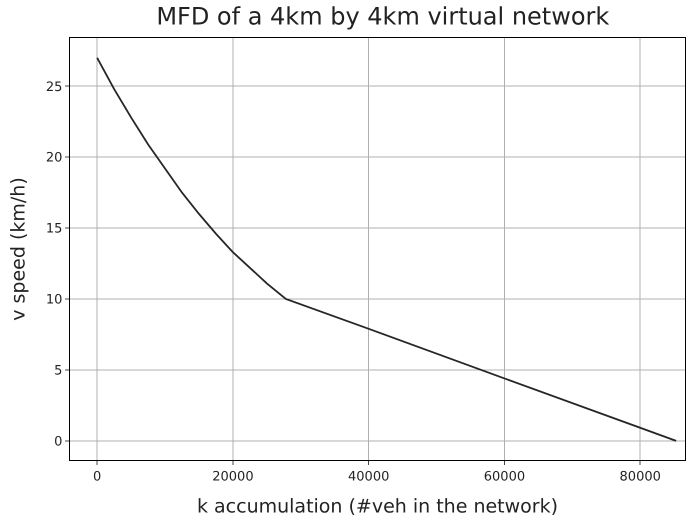 This screenshot has height=523, width=696. What do you see at coordinates (377, 506) in the screenshot?
I see `x-axis-title: k accumulation (#veh in the network)` at bounding box center [377, 506].